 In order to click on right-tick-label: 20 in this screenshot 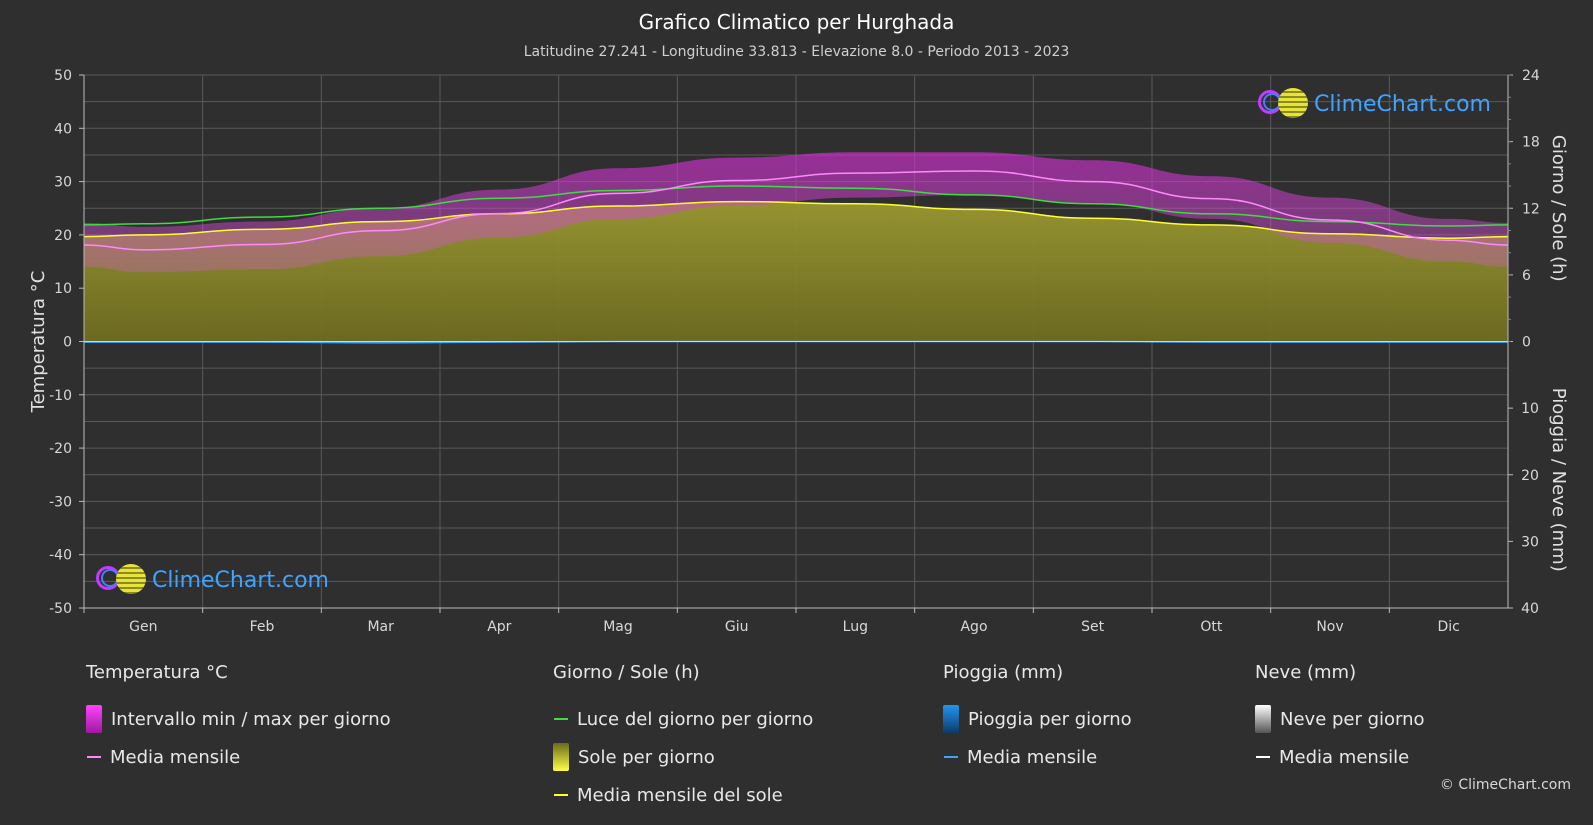, I will do `click(1530, 476)`.